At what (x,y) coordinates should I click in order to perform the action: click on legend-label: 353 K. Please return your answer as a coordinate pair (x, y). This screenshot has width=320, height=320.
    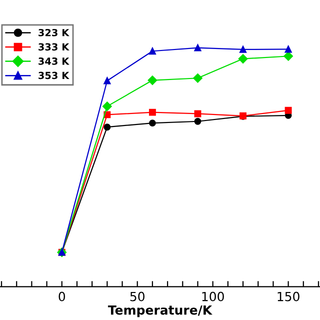
    Looking at the image, I should click on (54, 76).